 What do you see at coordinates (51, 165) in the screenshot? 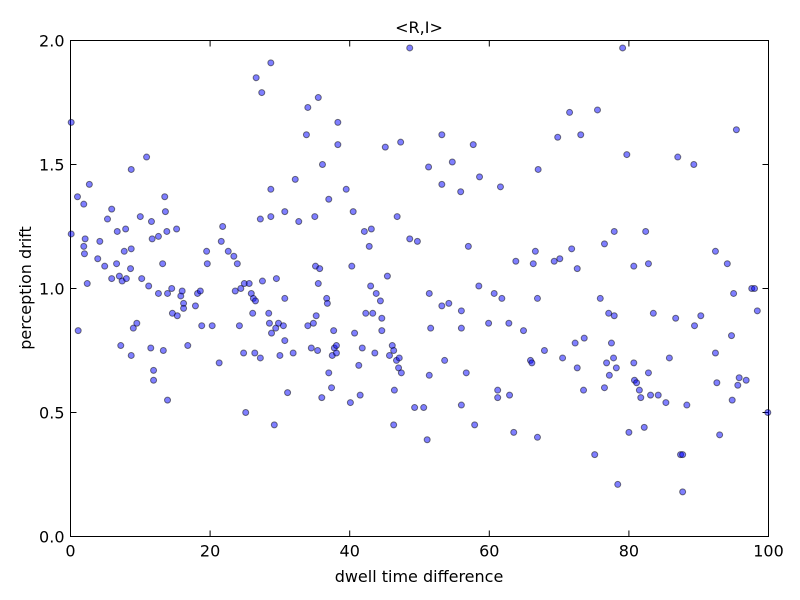
I see `y-tick-label: 1.5` at bounding box center [51, 165].